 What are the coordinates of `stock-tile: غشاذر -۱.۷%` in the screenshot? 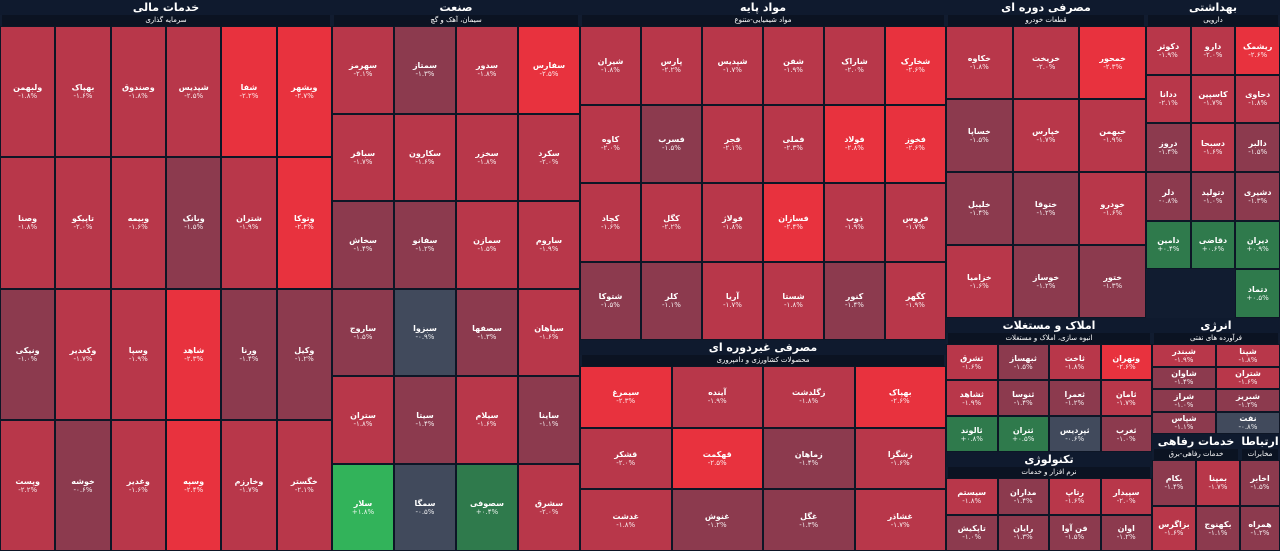 It's located at (900, 520).